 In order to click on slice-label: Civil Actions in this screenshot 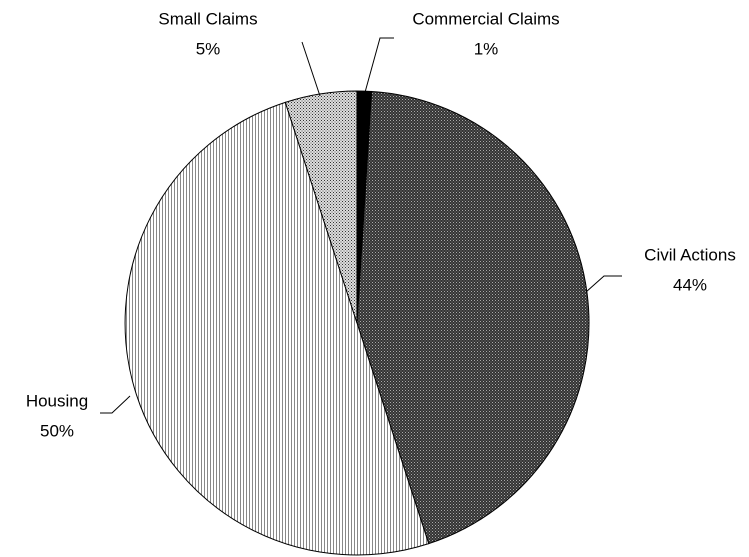, I will do `click(690, 254)`.